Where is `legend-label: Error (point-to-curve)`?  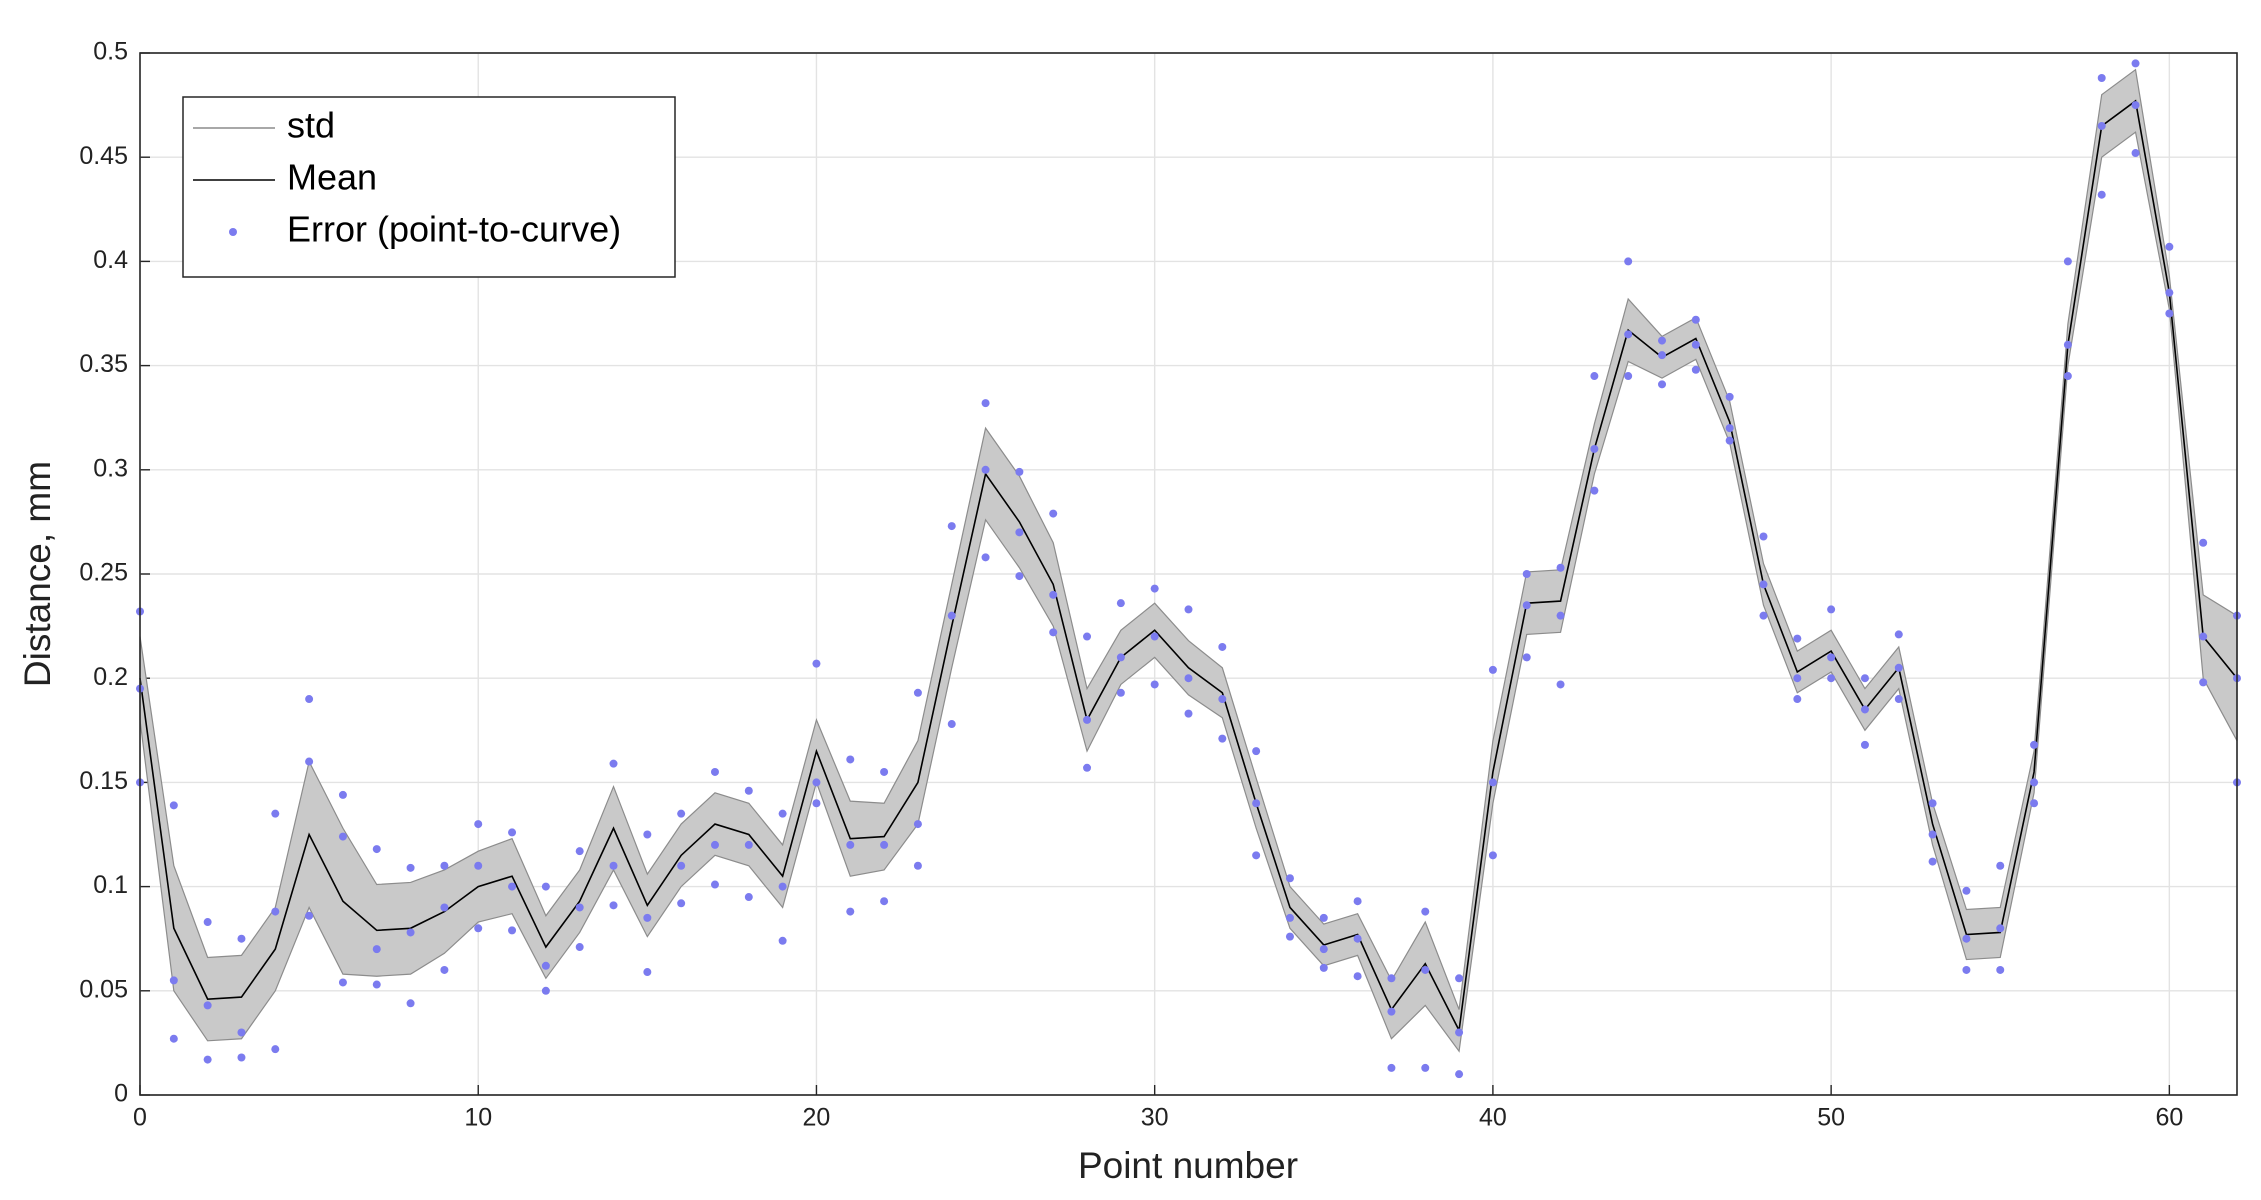 legend-label: Error (point-to-curve) is located at coordinates (454, 229).